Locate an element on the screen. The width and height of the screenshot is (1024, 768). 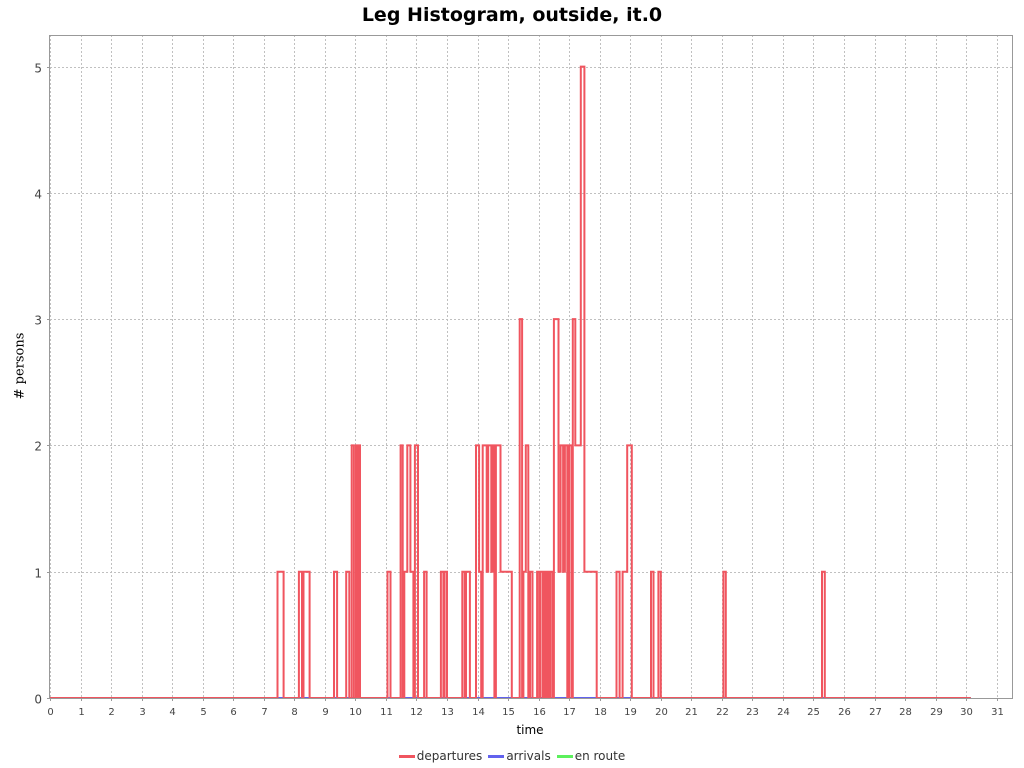
legend-item-departures: departures is located at coordinates (440, 756).